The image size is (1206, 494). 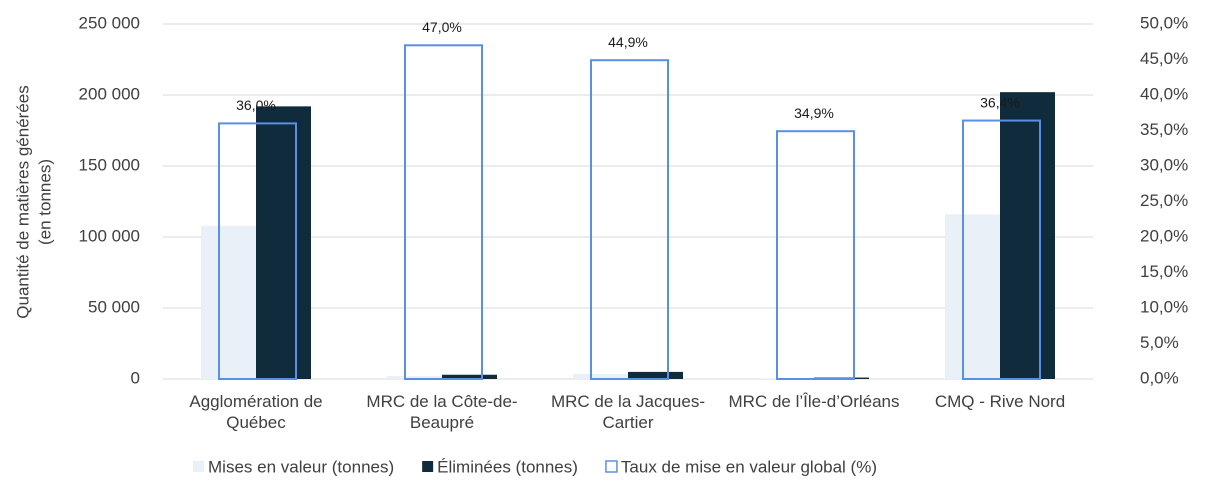 I want to click on y-tick-label: 200 000, so click(x=109, y=93).